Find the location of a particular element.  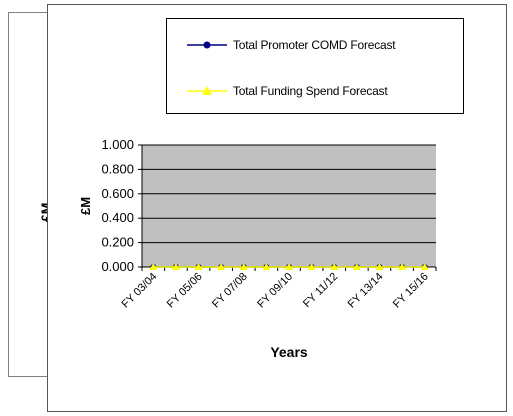

x-tick-label: FY 03/04 is located at coordinates (140, 291).